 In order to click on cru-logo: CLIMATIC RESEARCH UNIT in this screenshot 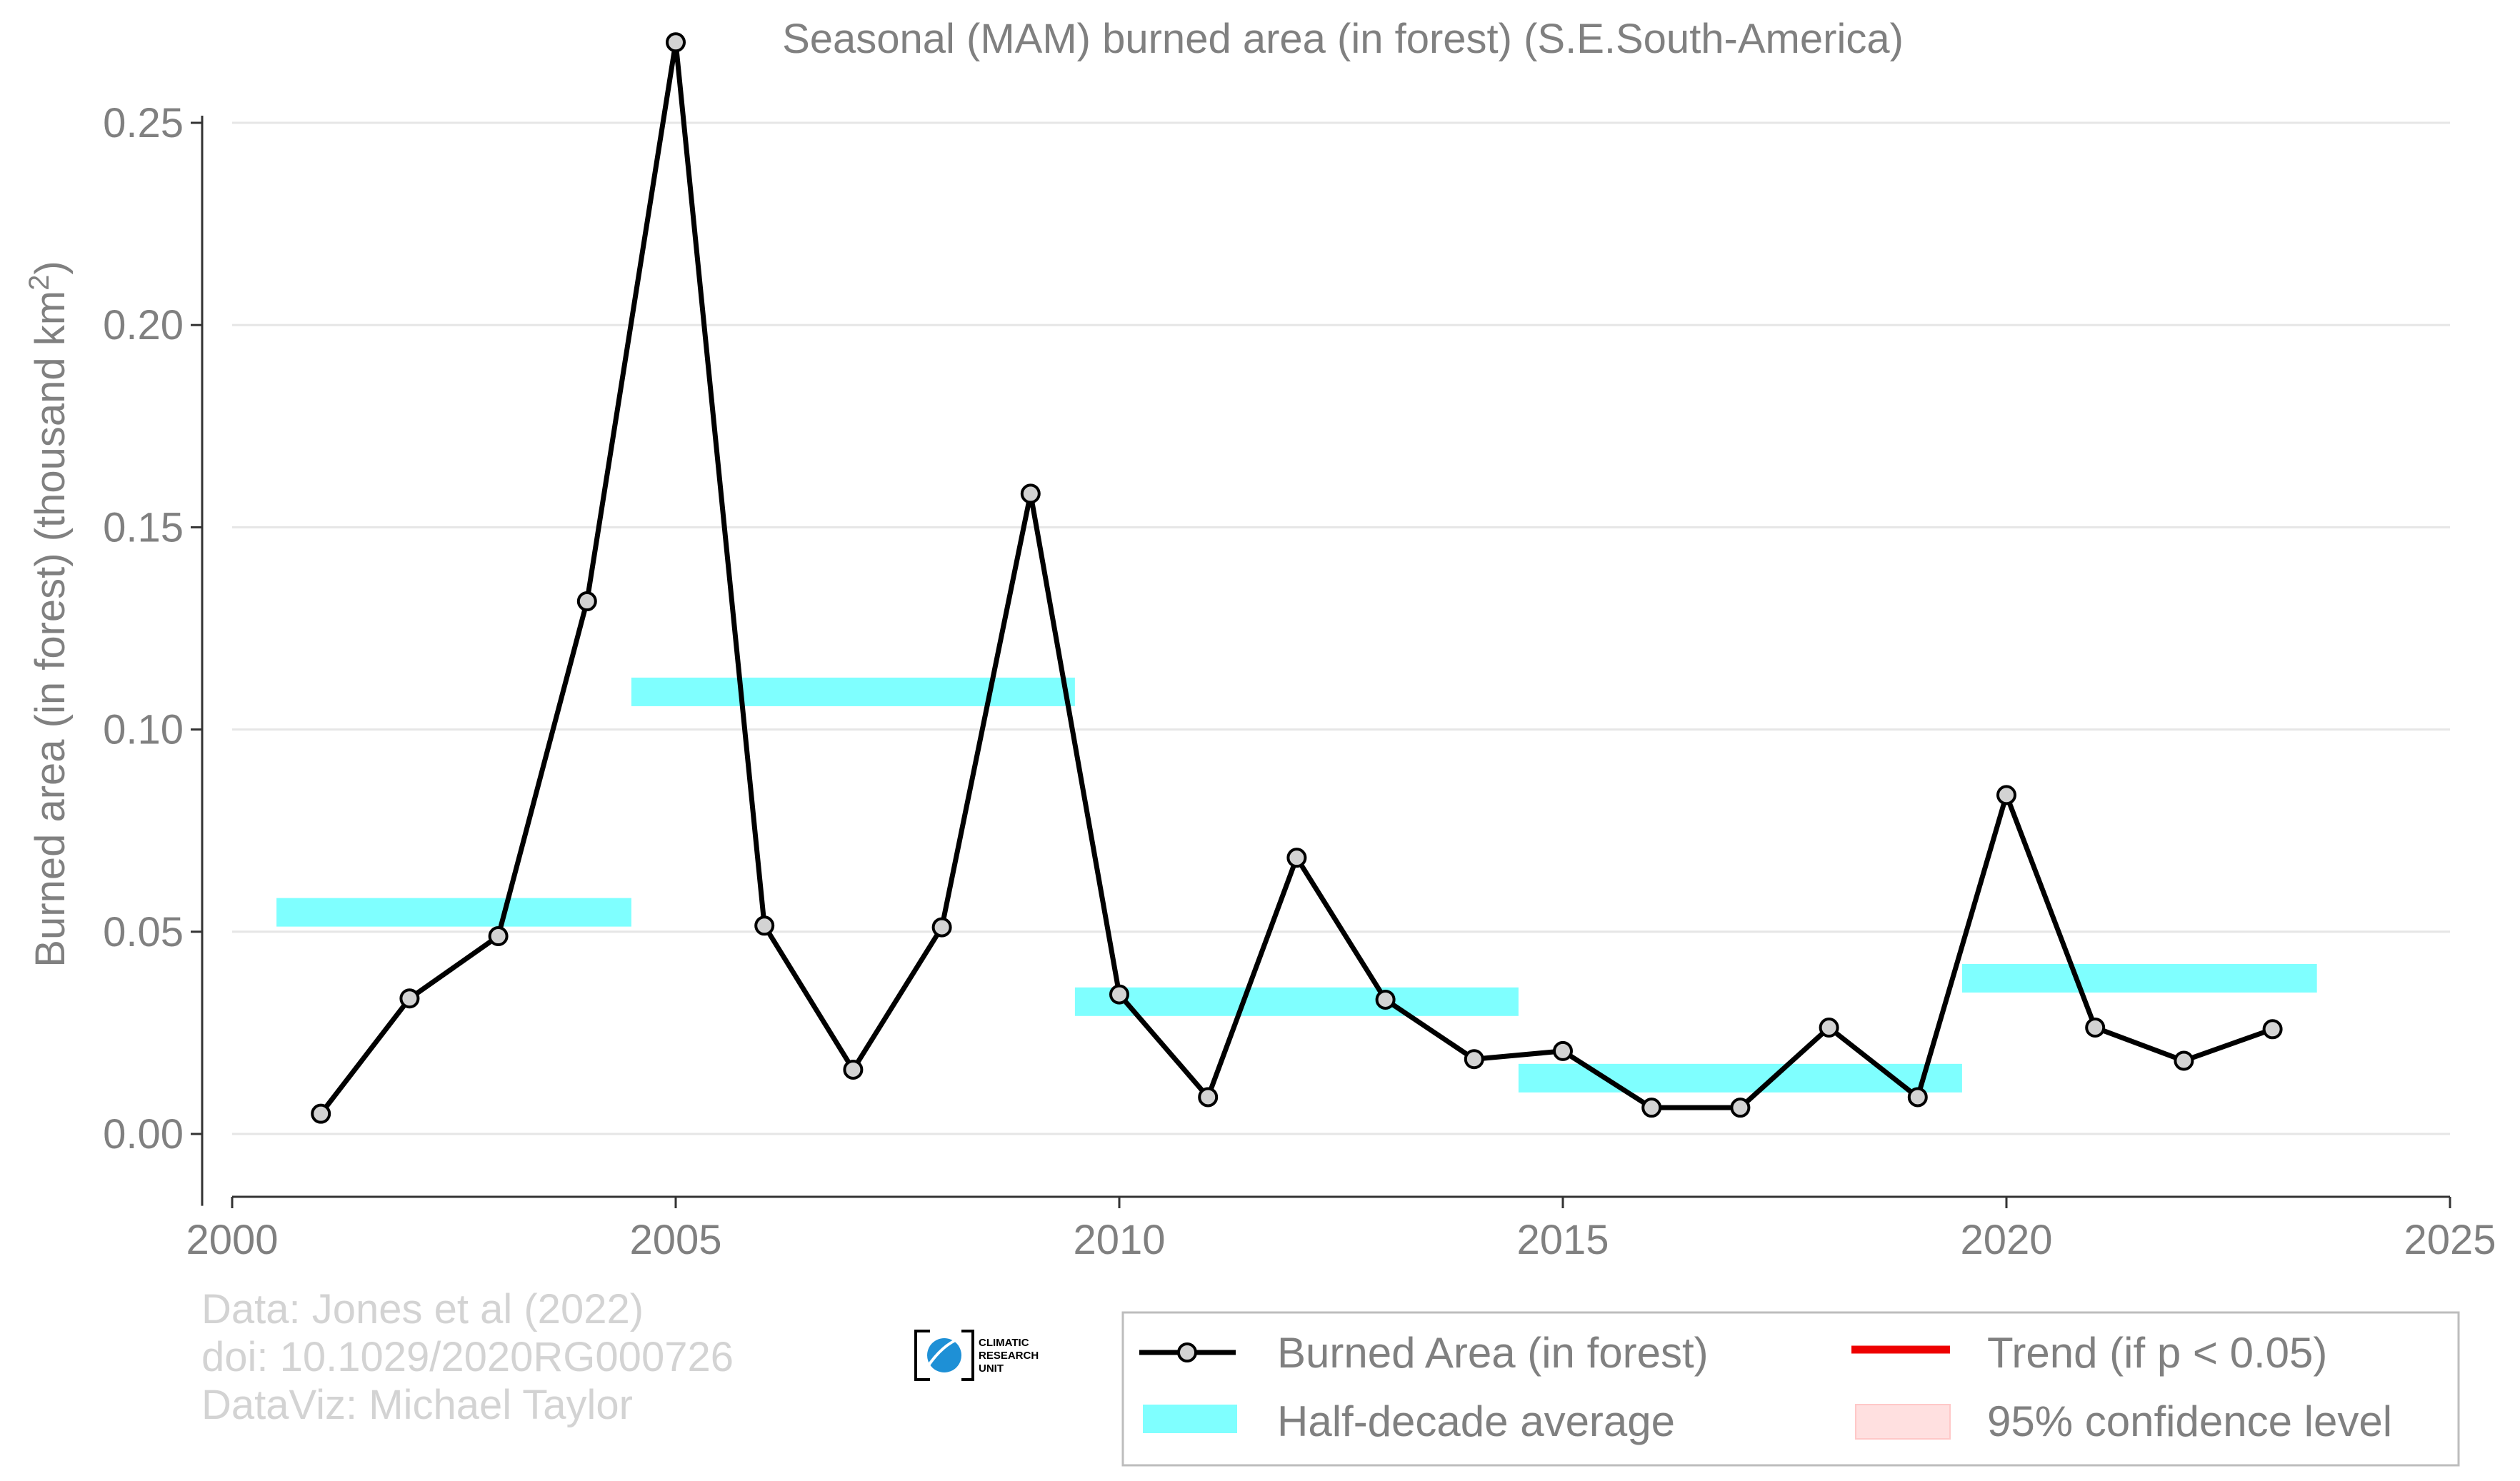, I will do `click(976, 1356)`.